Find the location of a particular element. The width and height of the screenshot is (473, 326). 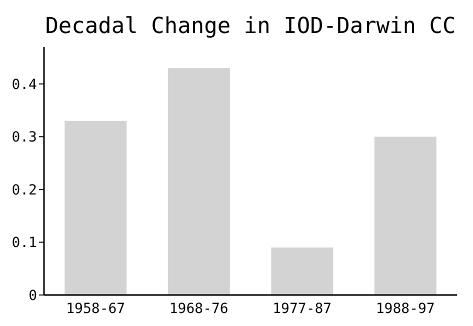

y-tick-label: 0.4 is located at coordinates (24, 84).